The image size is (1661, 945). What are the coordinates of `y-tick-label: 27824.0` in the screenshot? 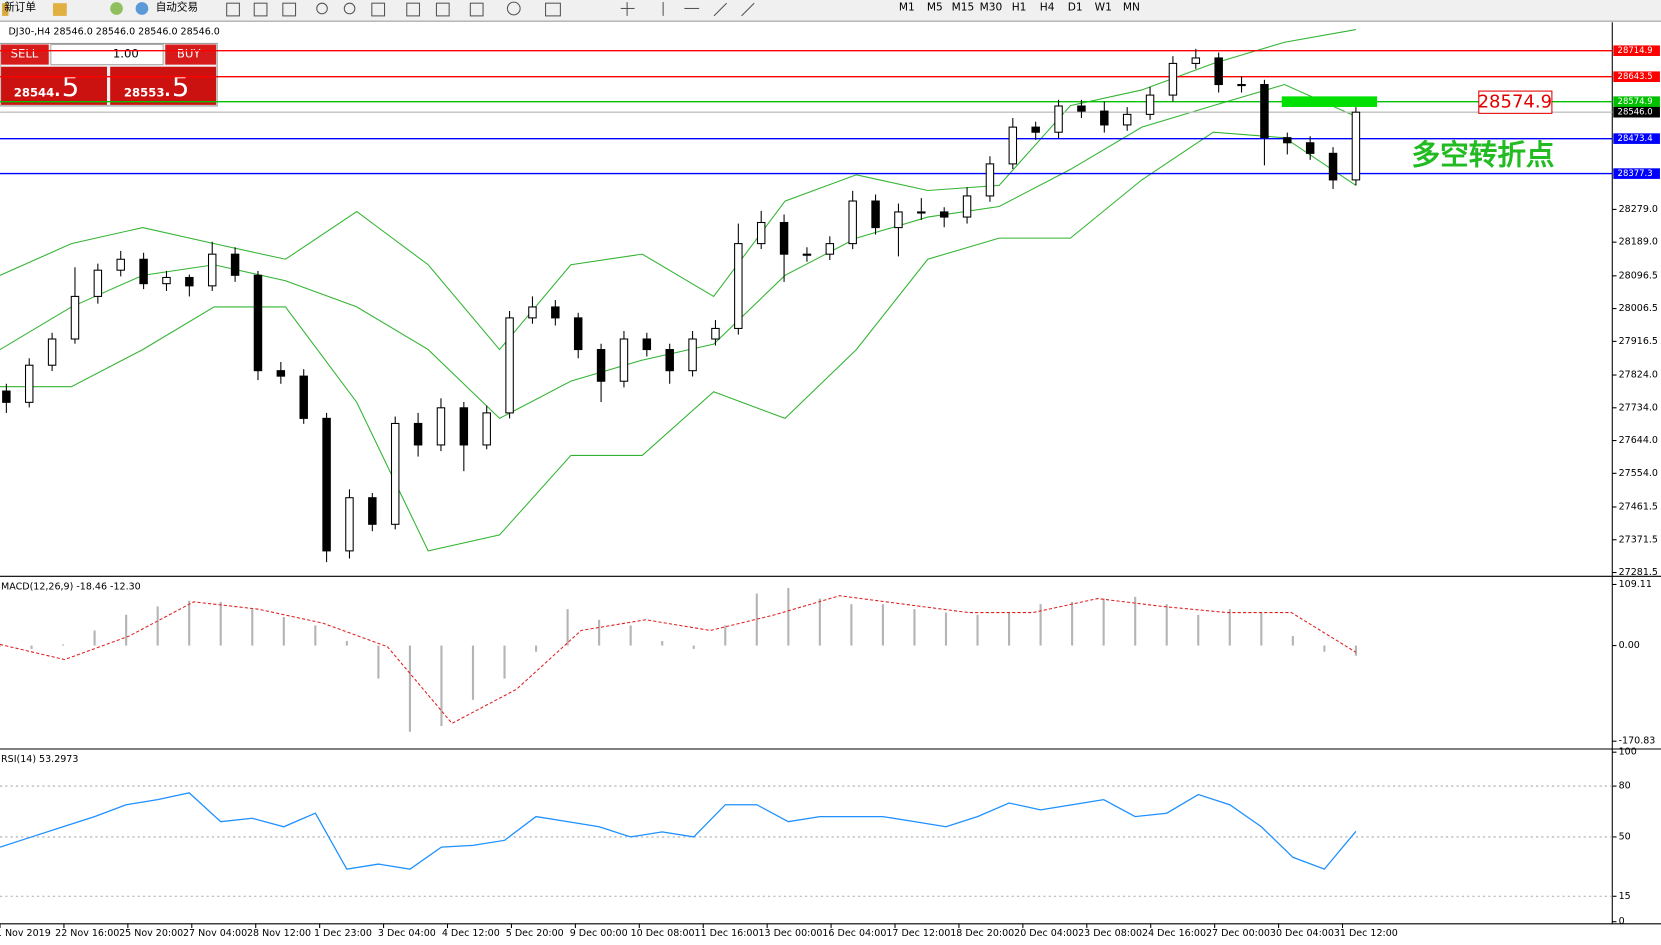 It's located at (1638, 375).